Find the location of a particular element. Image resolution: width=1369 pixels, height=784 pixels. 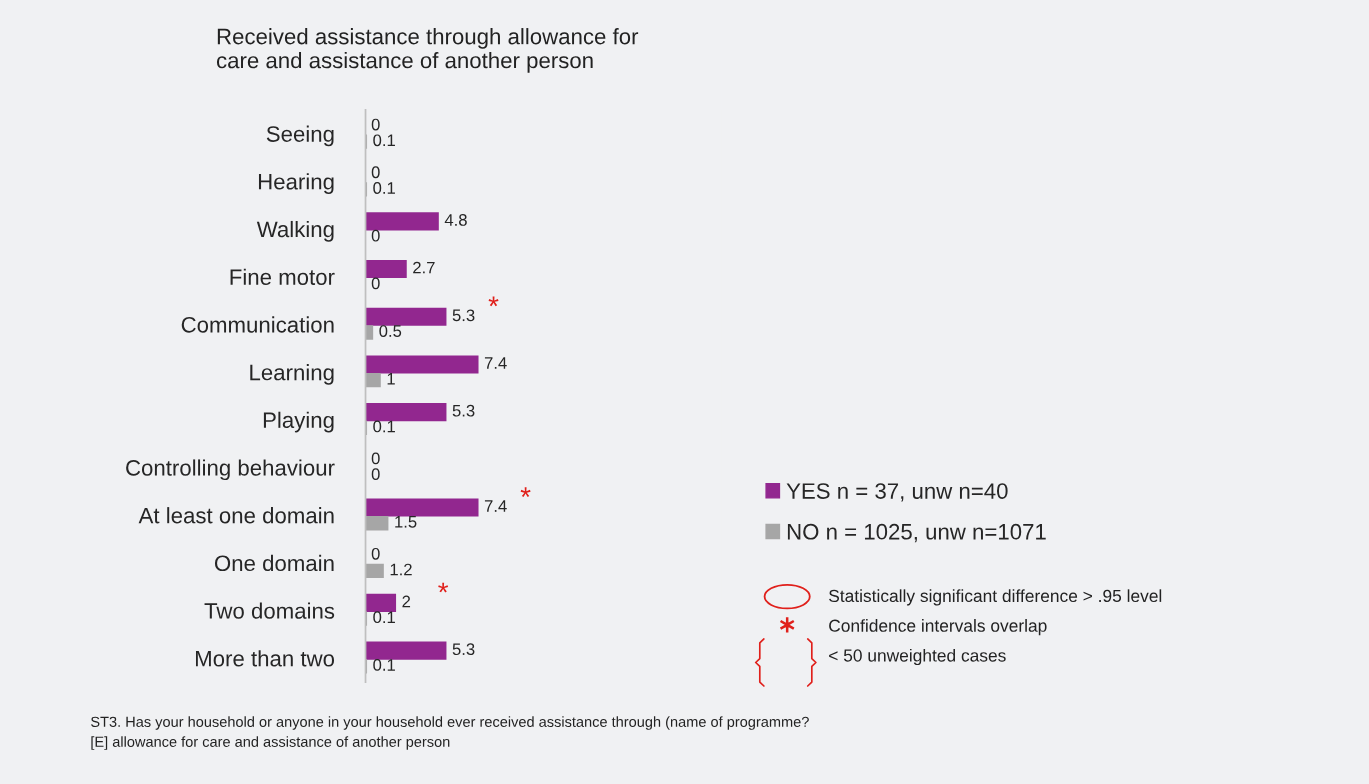

y-tick-label: Playing is located at coordinates (298, 422).